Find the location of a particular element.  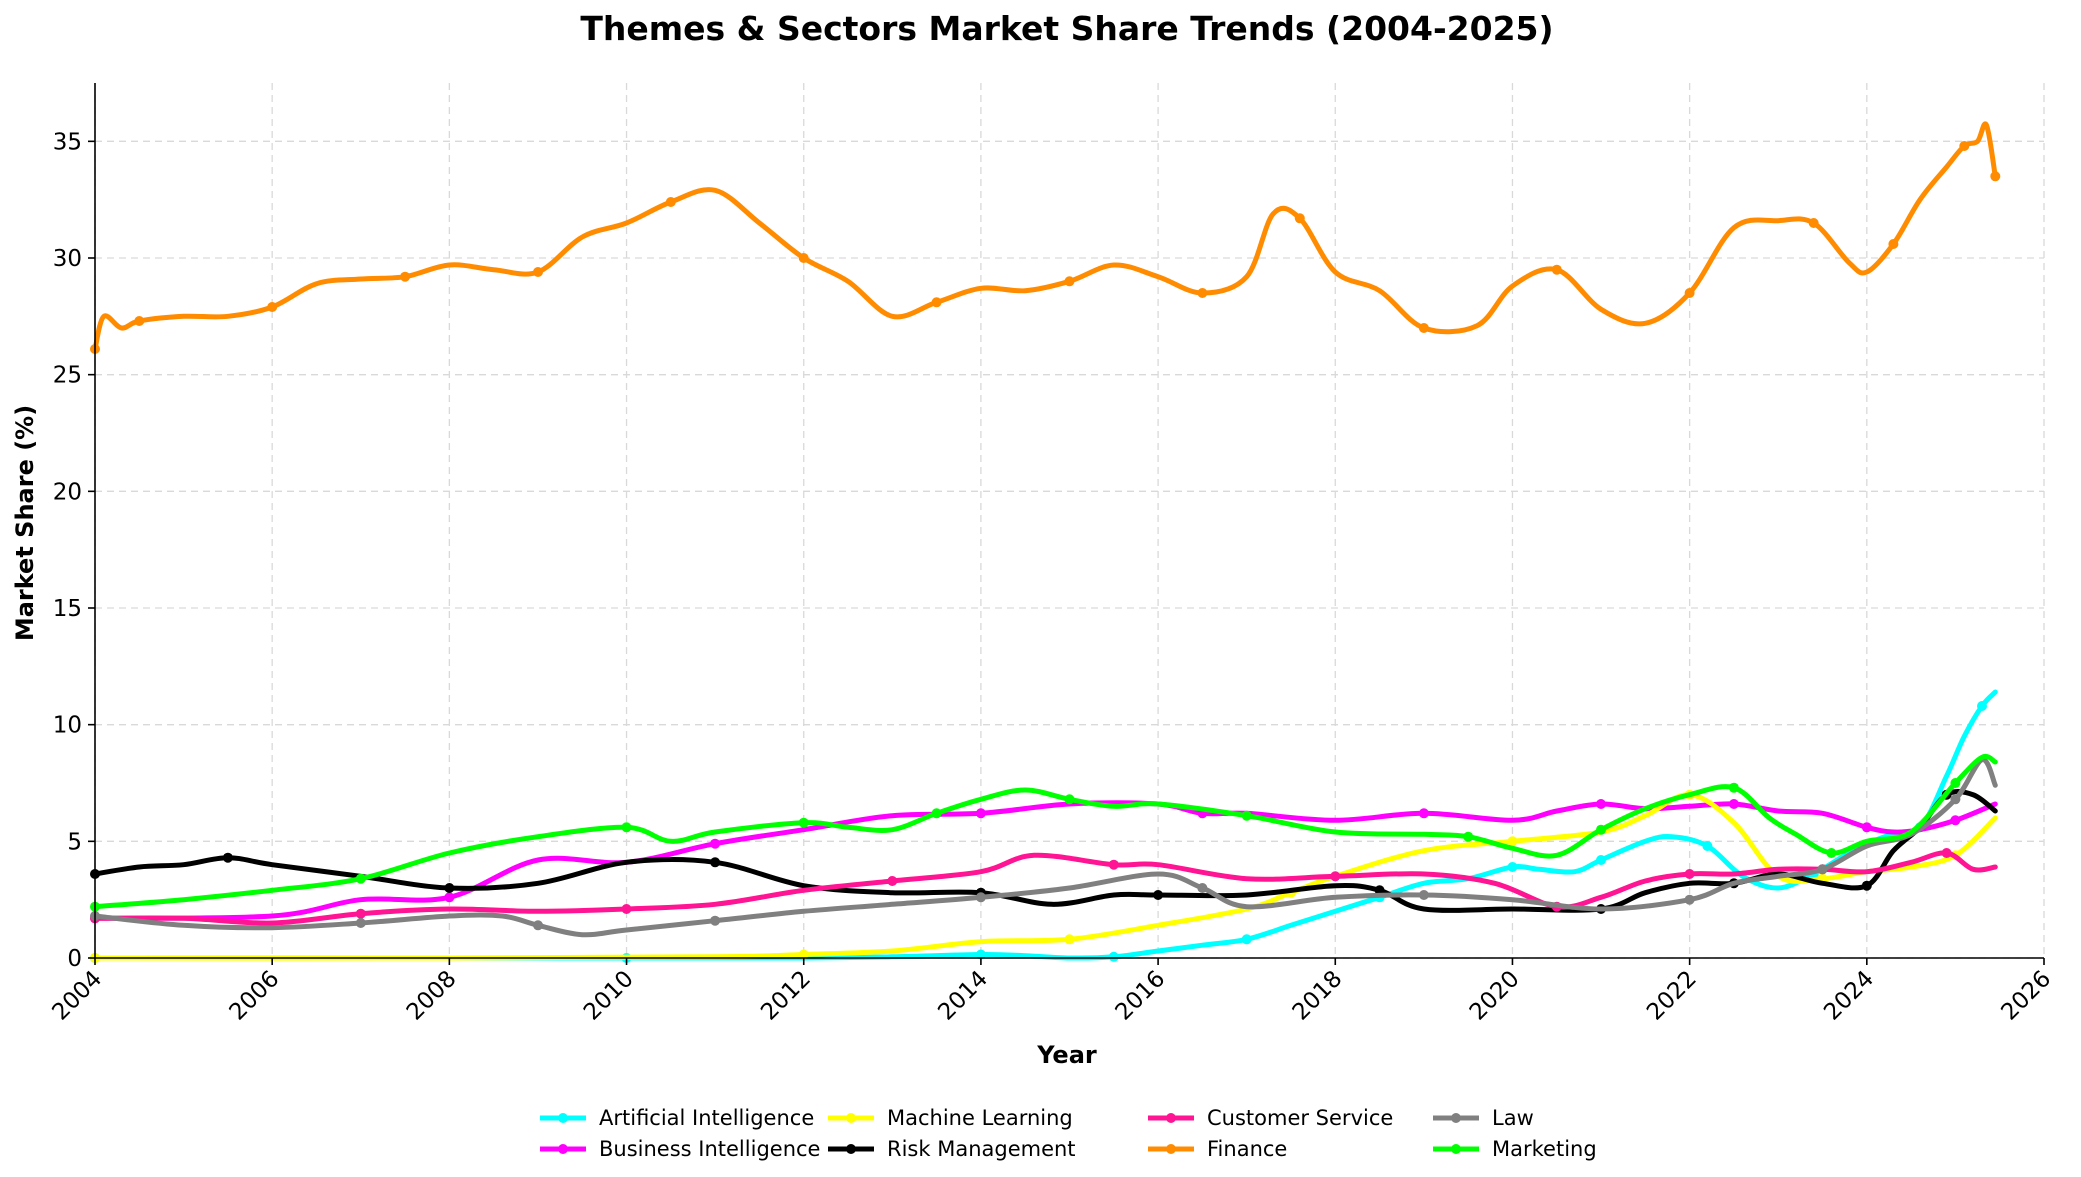

series-line-business-intelligence is located at coordinates (1045, 860).